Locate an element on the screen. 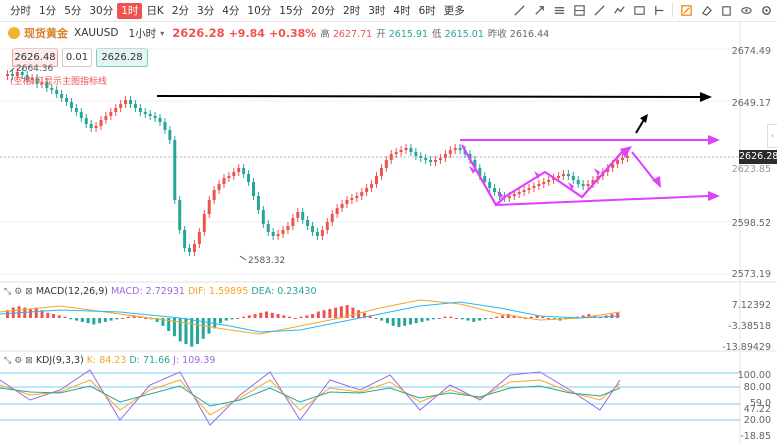 Image resolution: width=777 pixels, height=444 pixels. zoom-icon is located at coordinates (539, 10).